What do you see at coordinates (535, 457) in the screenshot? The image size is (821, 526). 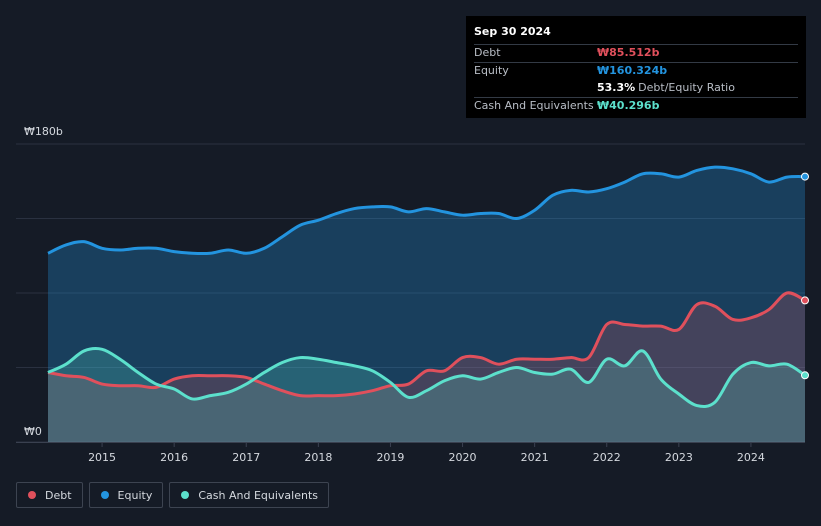 I see `x-tick-label-2021: 2021` at bounding box center [535, 457].